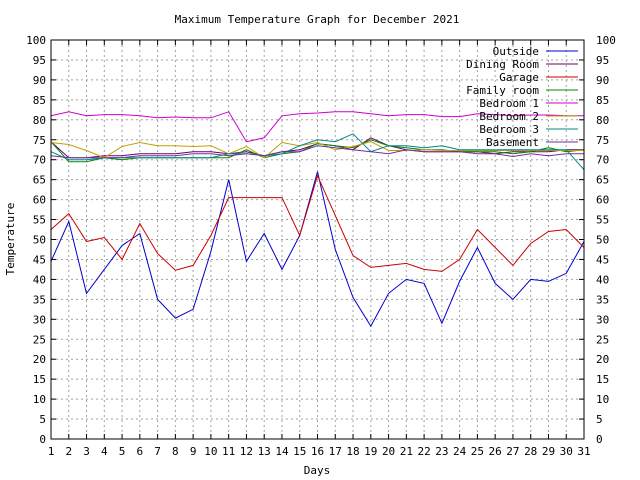 The image size is (640, 480). I want to click on y-tick-label-left: 100, so click(36, 40).